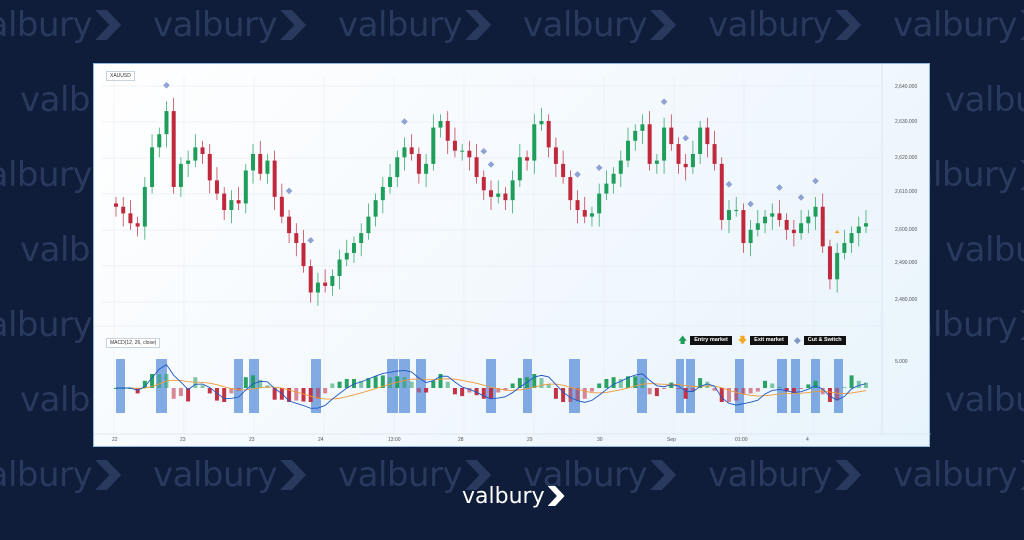  Describe the element at coordinates (901, 362) in the screenshot. I see `macd-tick-label: 5.000` at that location.